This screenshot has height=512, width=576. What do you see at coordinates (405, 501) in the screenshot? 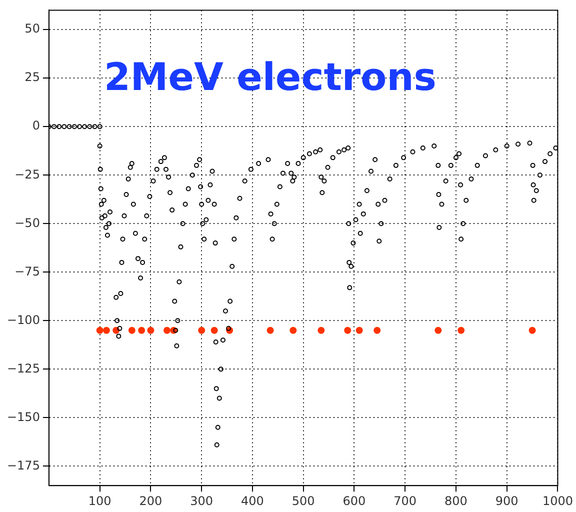
I see `x-tick-label: 700` at bounding box center [405, 501].